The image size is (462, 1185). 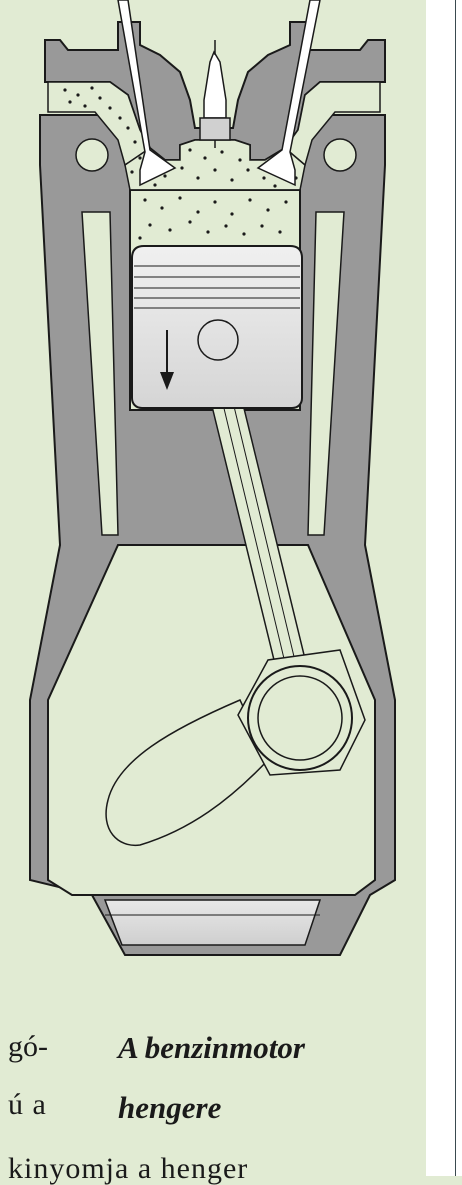 I want to click on body-text-line-2: ú a, so click(x=27, y=1104).